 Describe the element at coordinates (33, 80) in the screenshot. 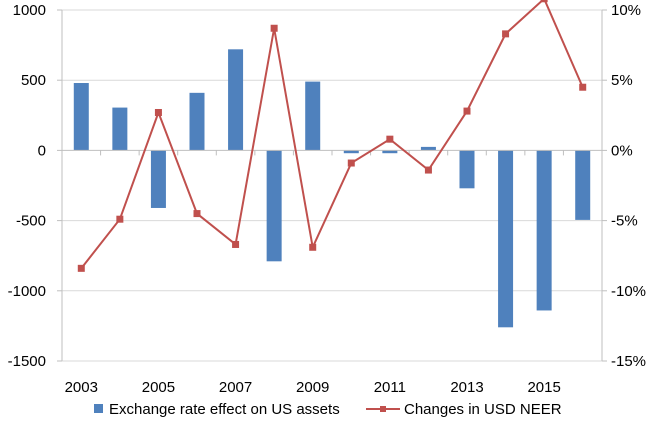

I see `y-left-tick-label: 500` at that location.